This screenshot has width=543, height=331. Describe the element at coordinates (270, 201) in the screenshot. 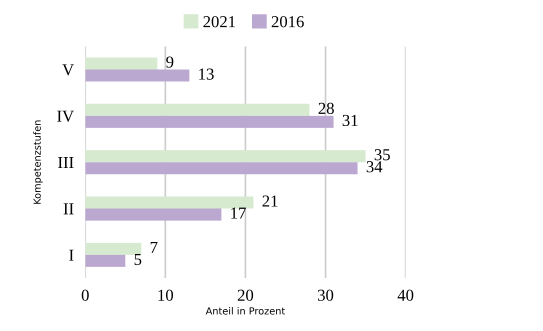

I see `data-label: 21` at that location.